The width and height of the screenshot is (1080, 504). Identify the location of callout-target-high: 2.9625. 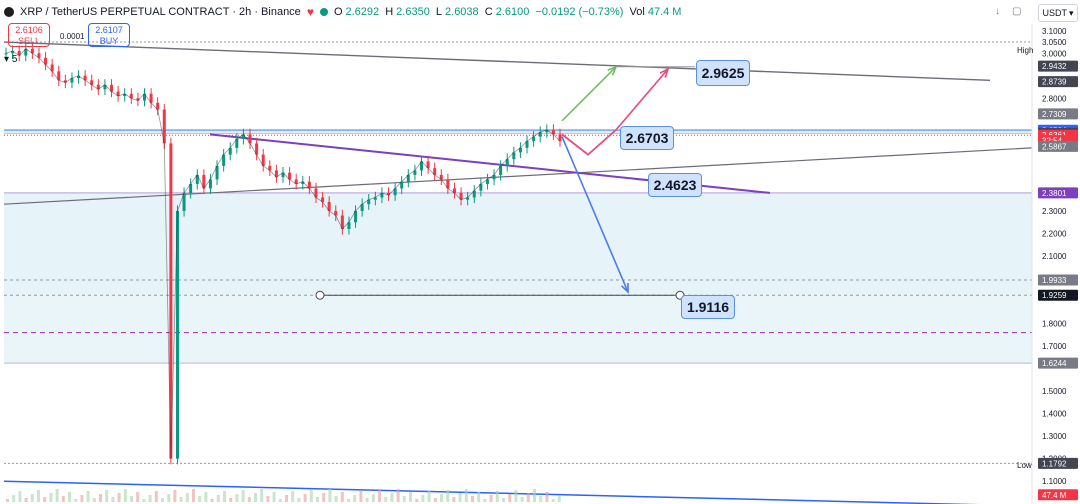
(723, 73).